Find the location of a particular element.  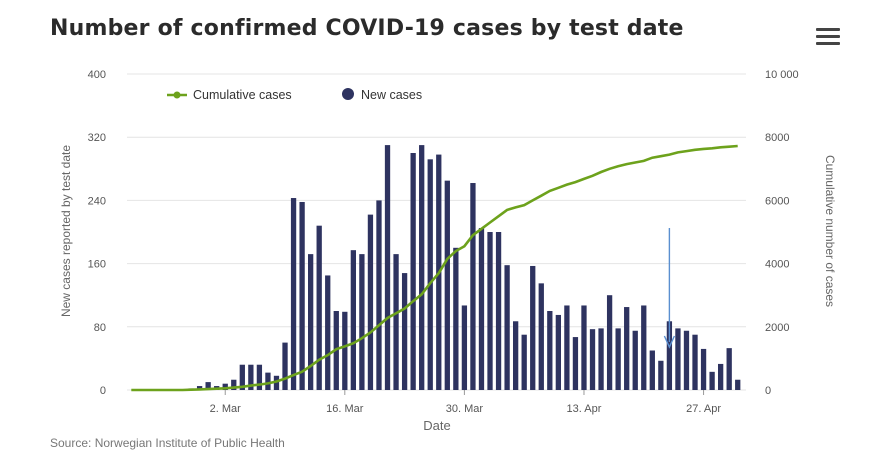

left-tick-label: 240 is located at coordinates (97, 201).